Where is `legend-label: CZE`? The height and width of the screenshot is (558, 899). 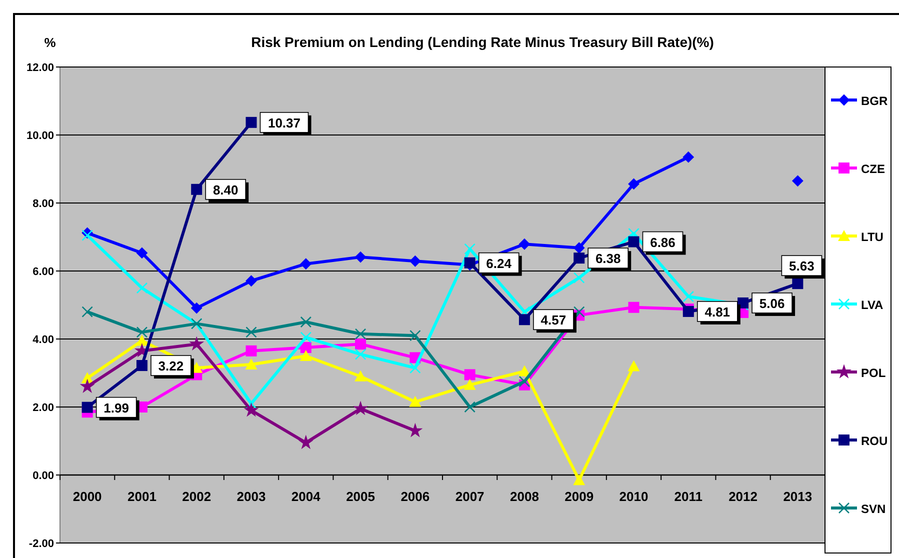 legend-label: CZE is located at coordinates (873, 169).